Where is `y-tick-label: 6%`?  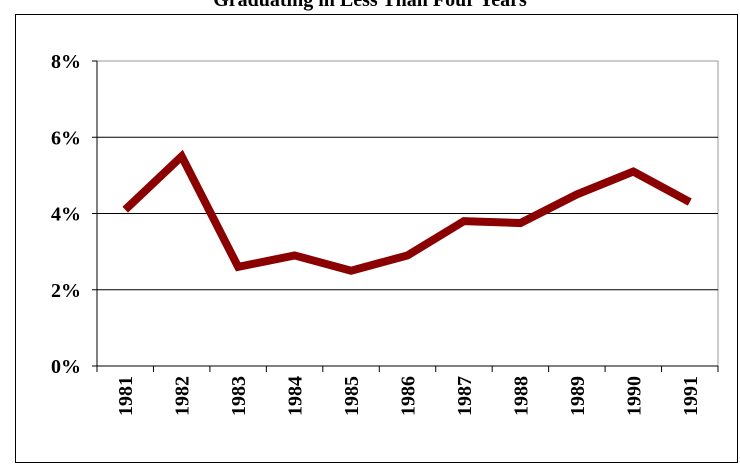 y-tick-label: 6% is located at coordinates (66, 138).